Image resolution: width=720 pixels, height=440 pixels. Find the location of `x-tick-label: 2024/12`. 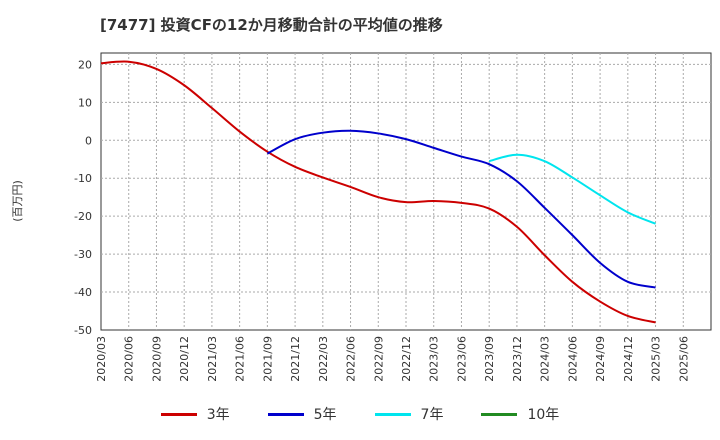

x-tick-label: 2024/12 is located at coordinates (628, 359).